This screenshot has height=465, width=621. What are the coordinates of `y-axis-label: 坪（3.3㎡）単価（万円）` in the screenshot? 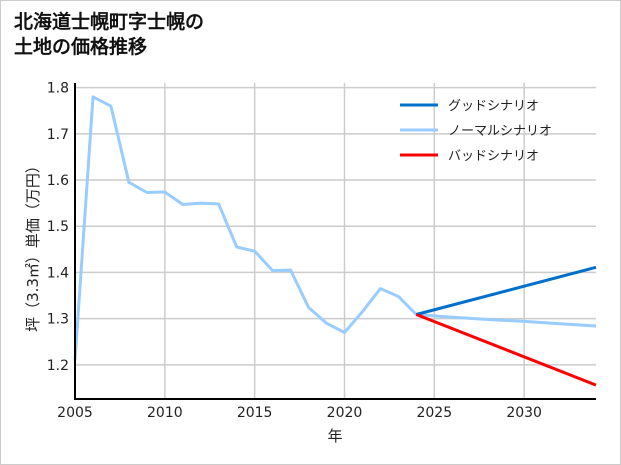 It's located at (33, 245).